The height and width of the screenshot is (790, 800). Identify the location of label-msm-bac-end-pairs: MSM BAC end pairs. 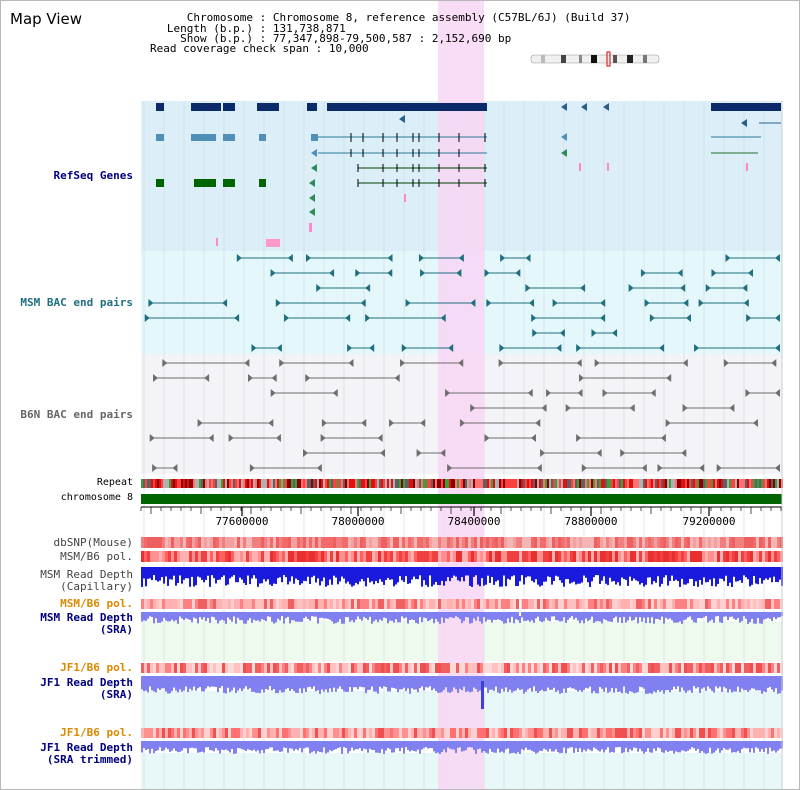
(76, 302).